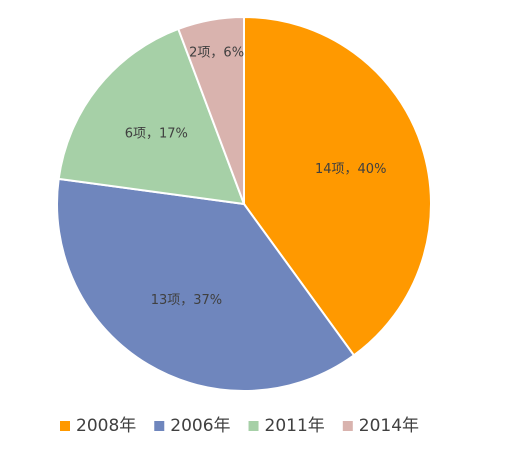 Image resolution: width=519 pixels, height=450 pixels. Describe the element at coordinates (186, 300) in the screenshot. I see `slice-data-label-1: 13项，37%` at that location.